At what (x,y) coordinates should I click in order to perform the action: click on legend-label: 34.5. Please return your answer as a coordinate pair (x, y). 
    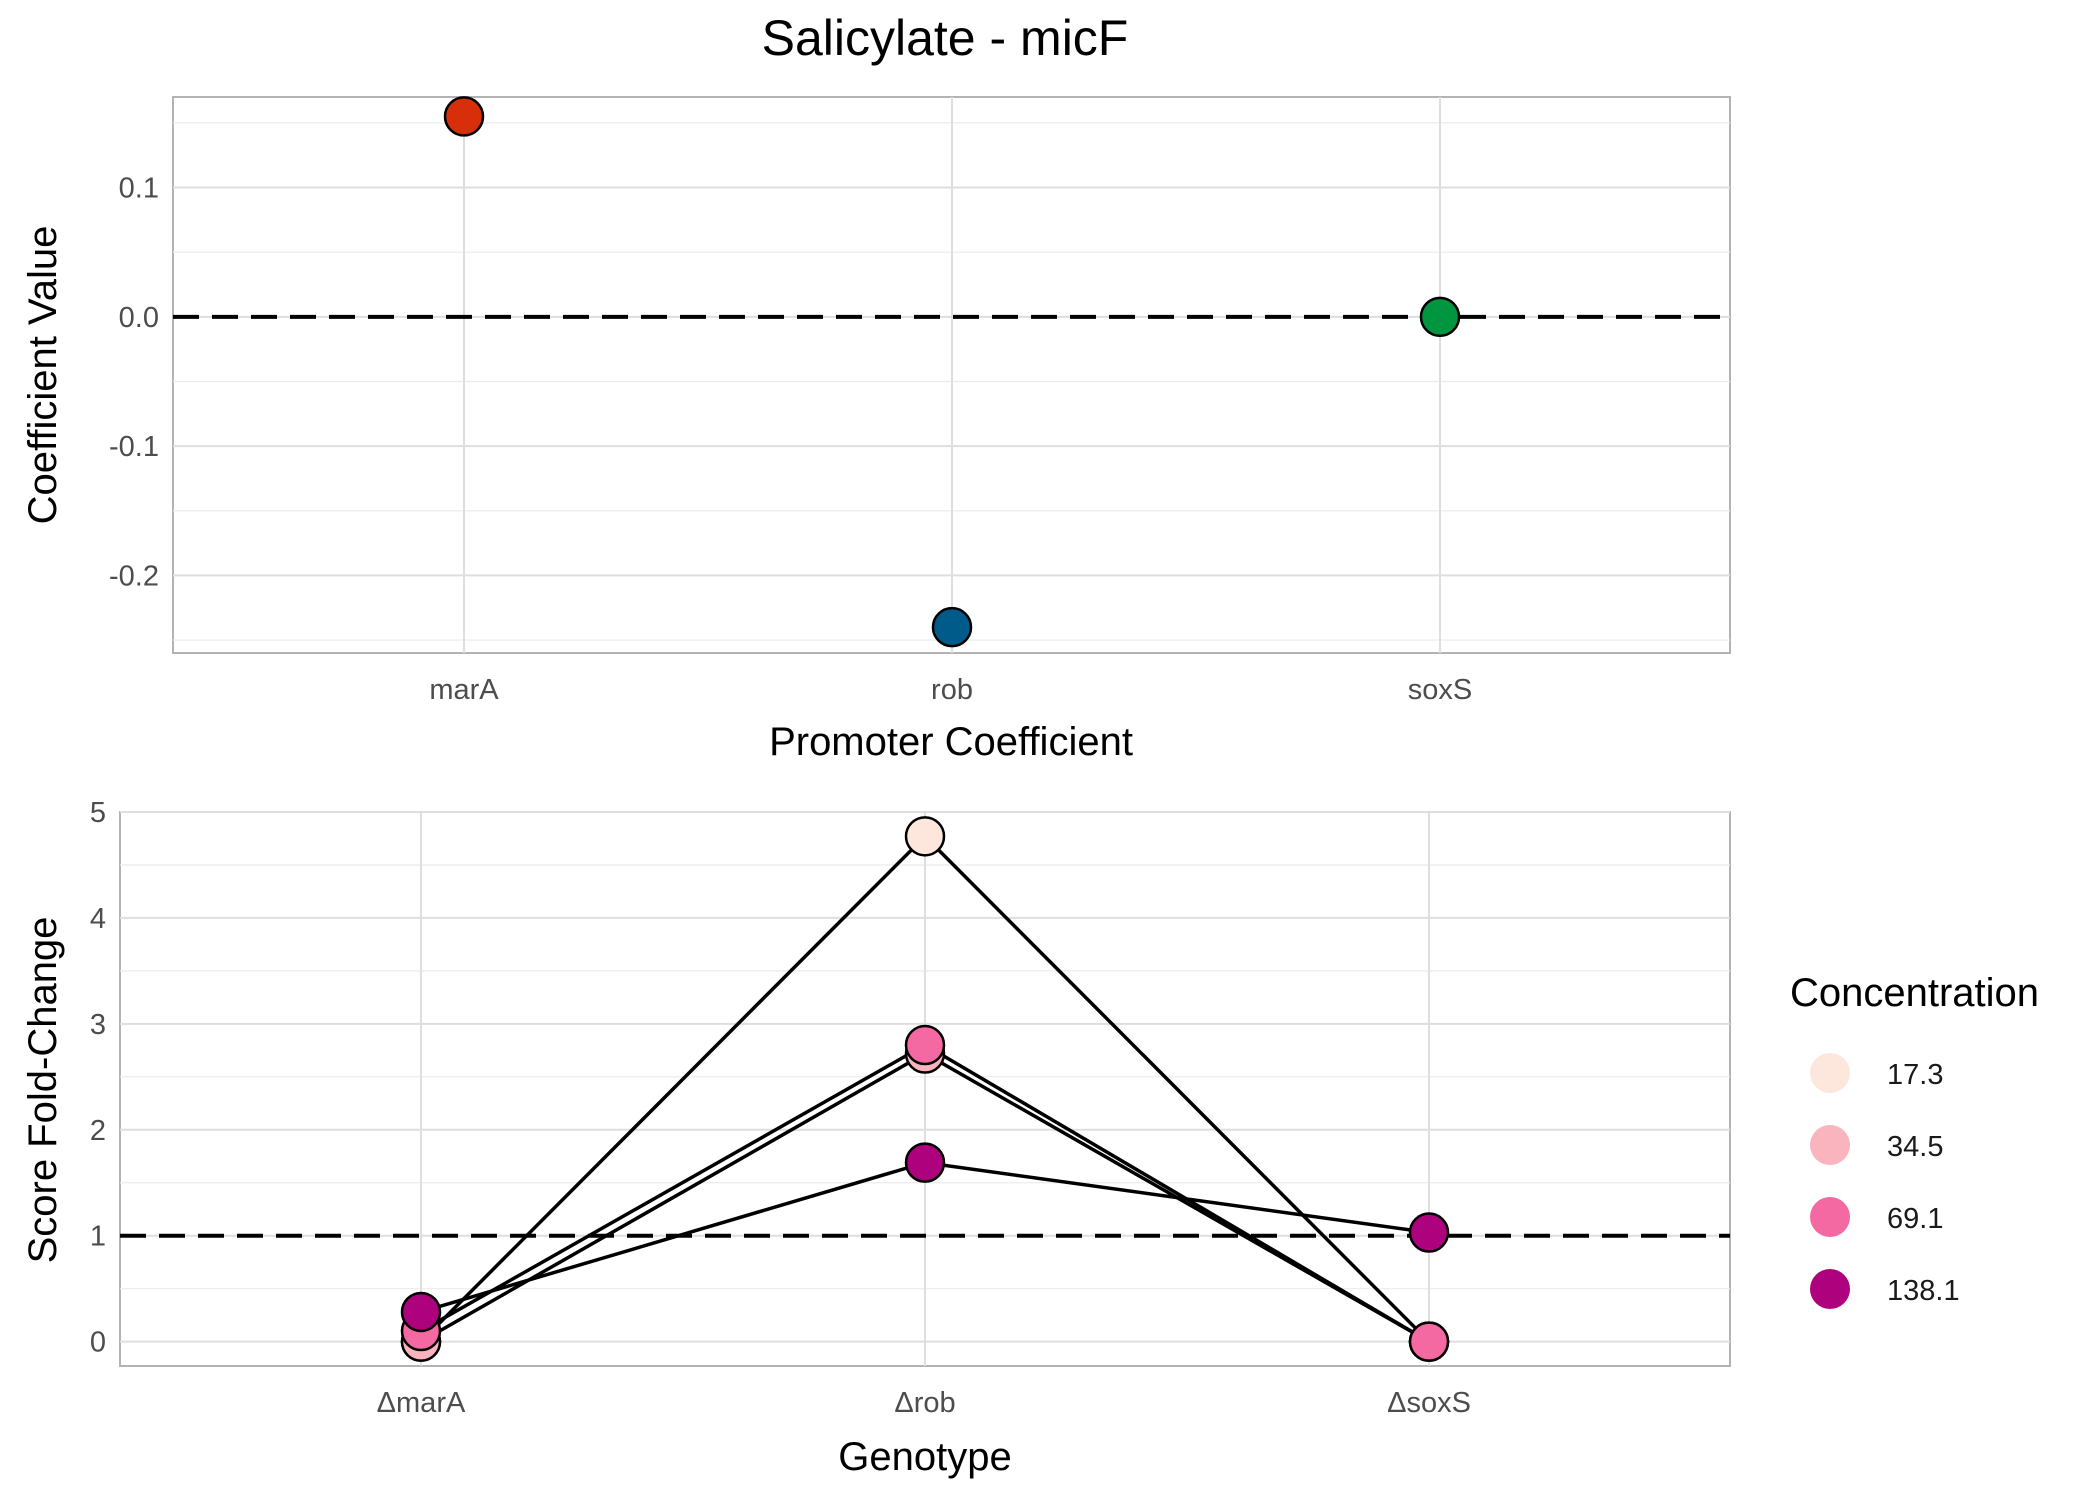
    Looking at the image, I should click on (1915, 1147).